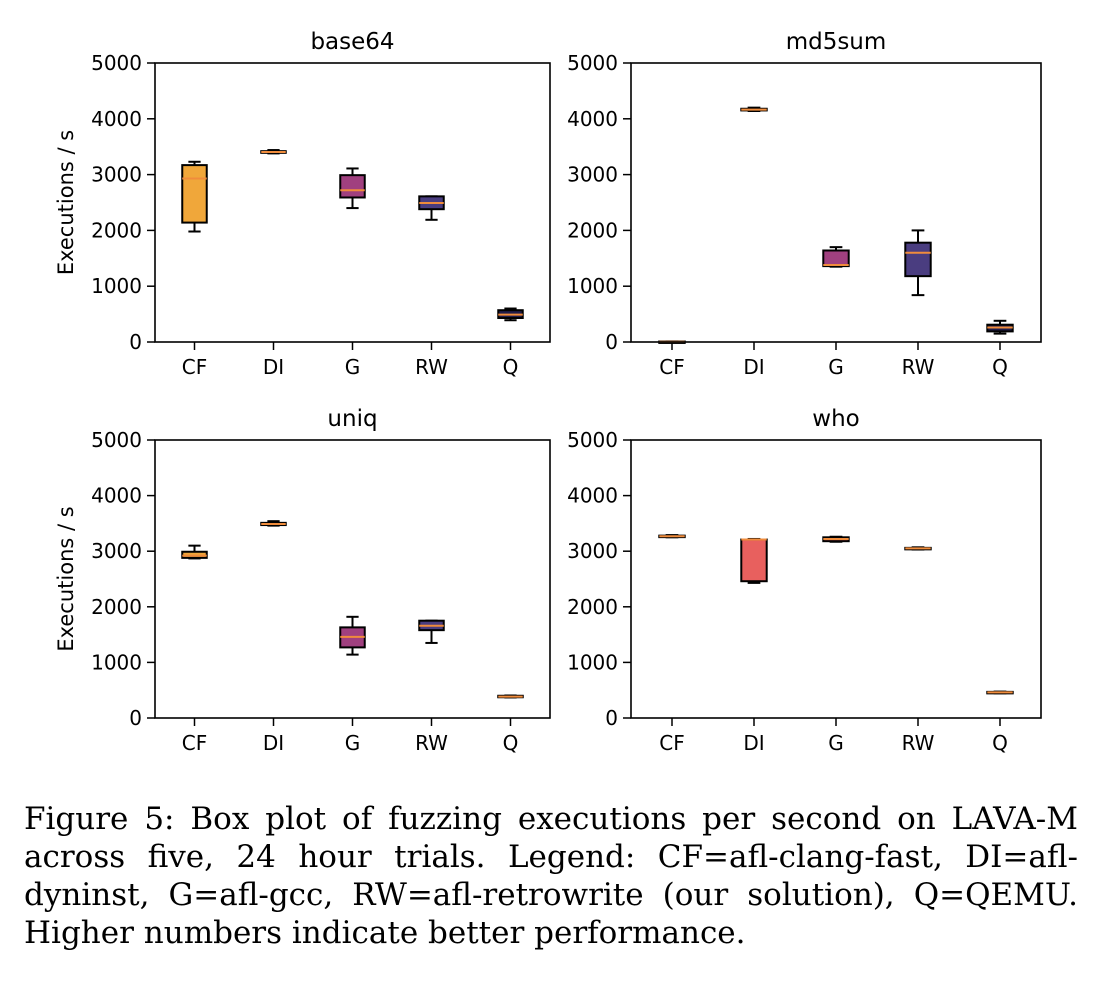 Image resolution: width=1100 pixels, height=998 pixels. I want to click on panel-title: uniq, so click(352, 419).